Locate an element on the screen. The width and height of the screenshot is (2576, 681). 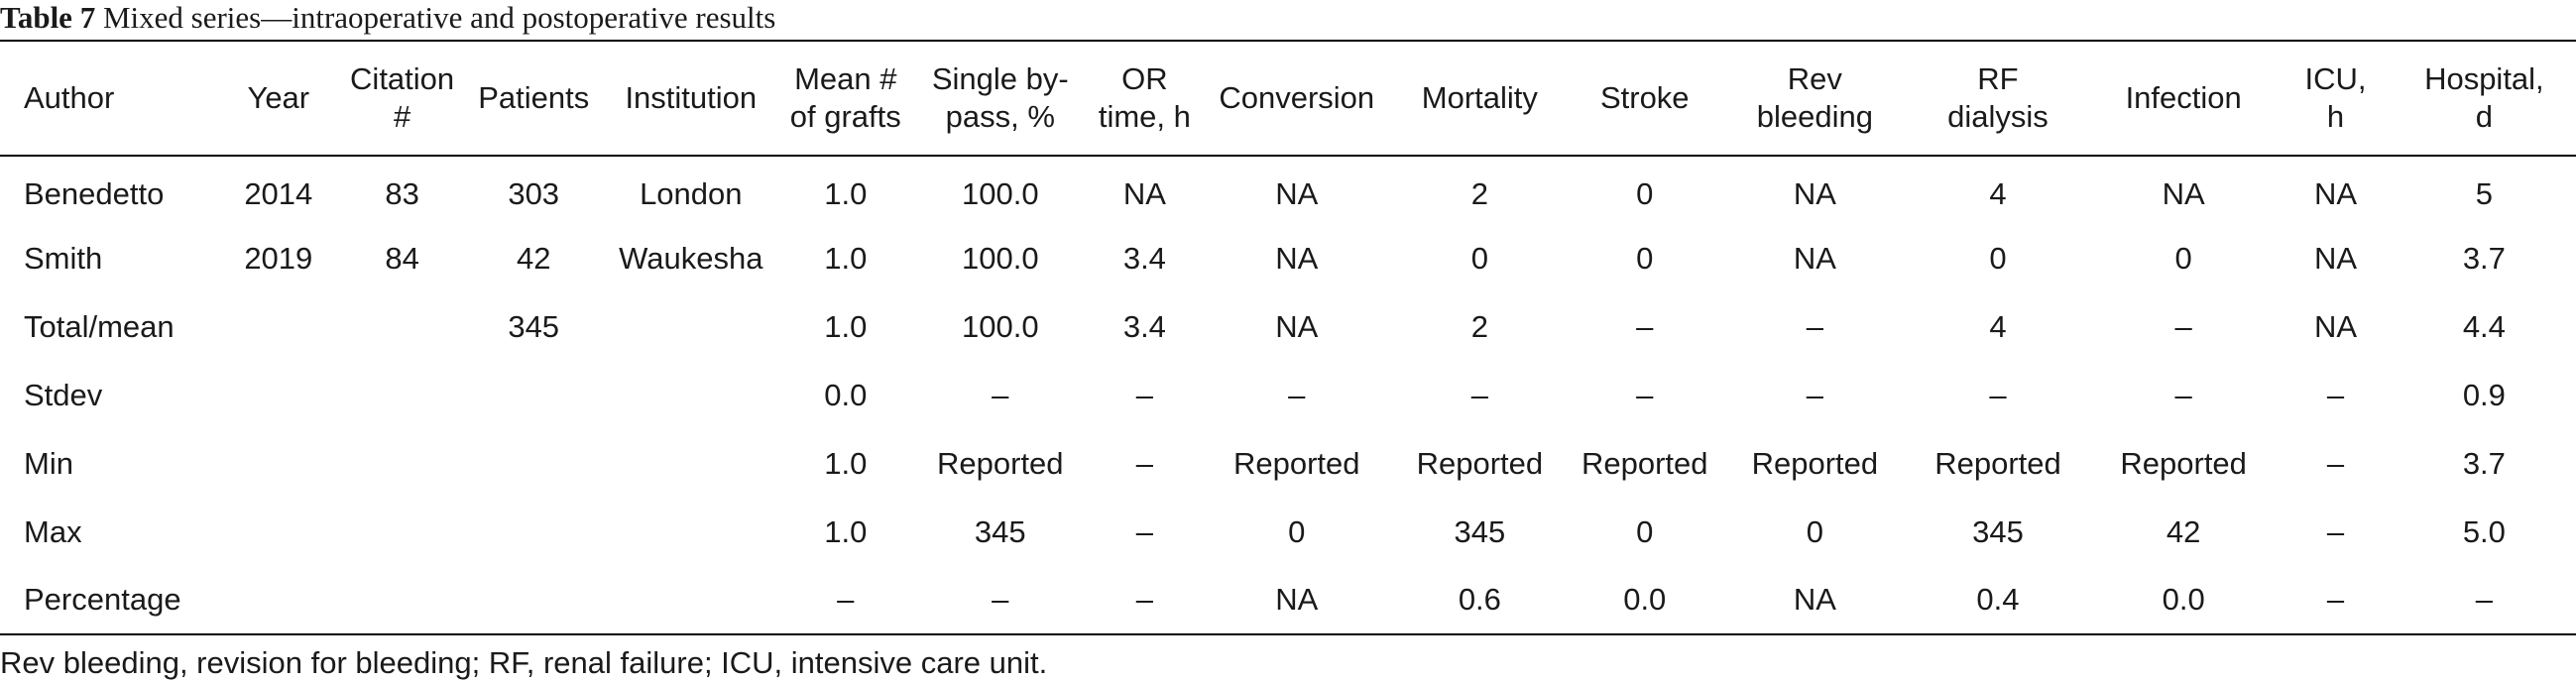
table-cell: 4 is located at coordinates (1998, 194).